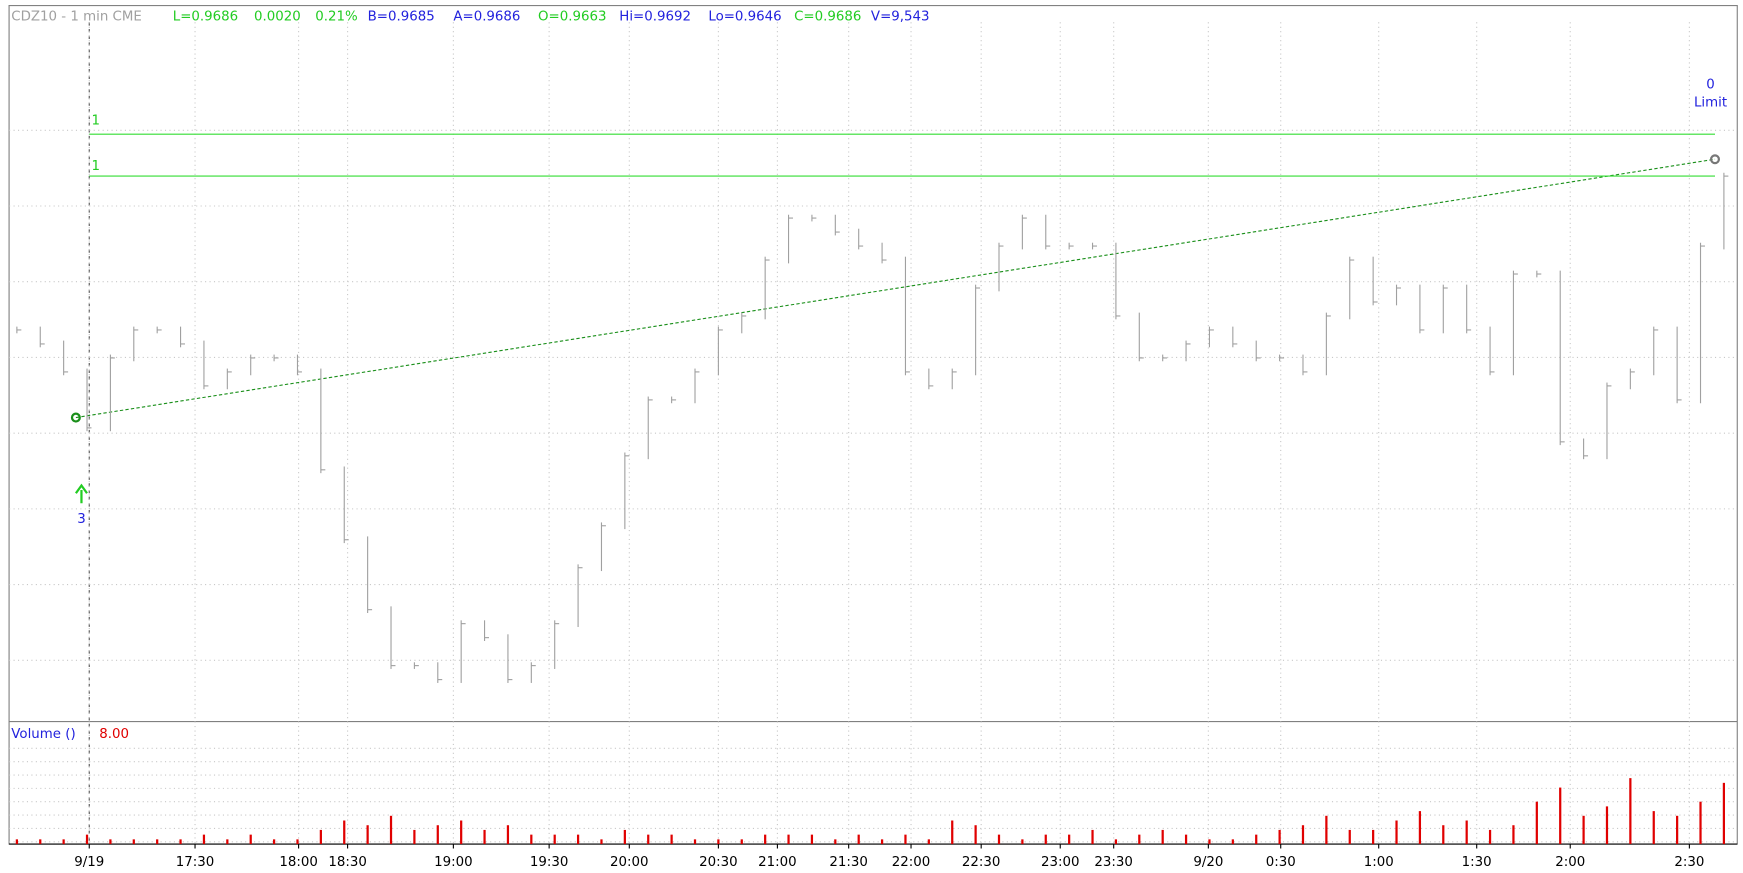 Image resolution: width=1743 pixels, height=873 pixels. Describe the element at coordinates (549, 862) in the screenshot. I see `x-tick-label: 19:30` at that location.